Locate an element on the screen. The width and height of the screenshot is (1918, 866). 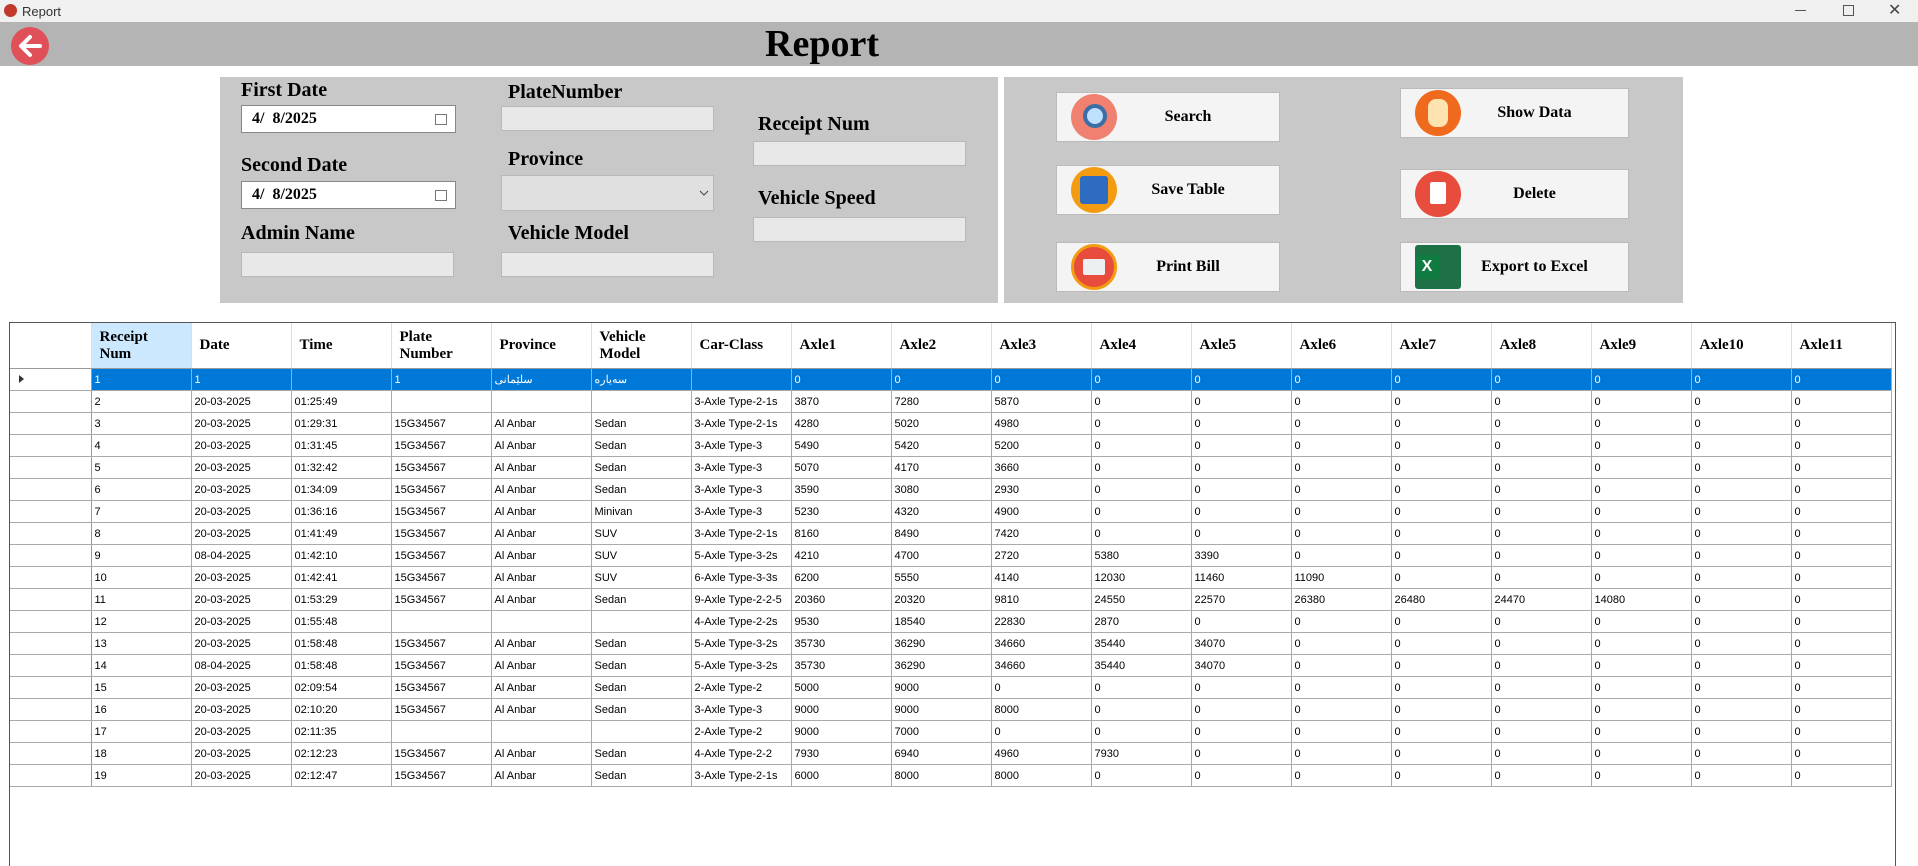
column-header: Province is located at coordinates (541, 346).